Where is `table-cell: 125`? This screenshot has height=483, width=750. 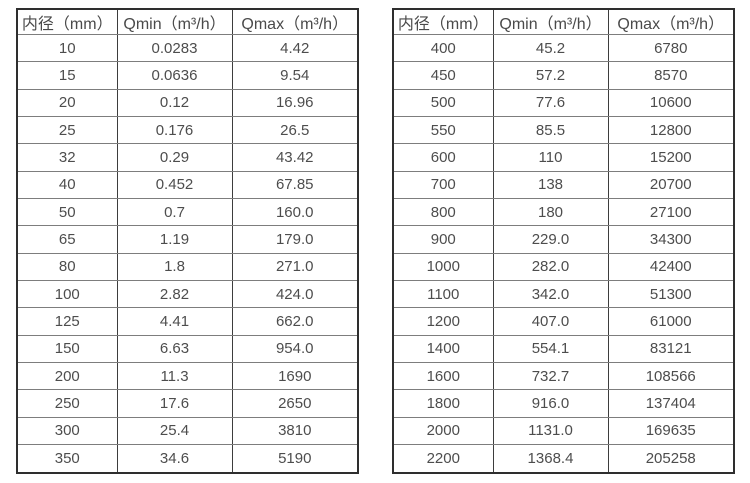 table-cell: 125 is located at coordinates (67, 321).